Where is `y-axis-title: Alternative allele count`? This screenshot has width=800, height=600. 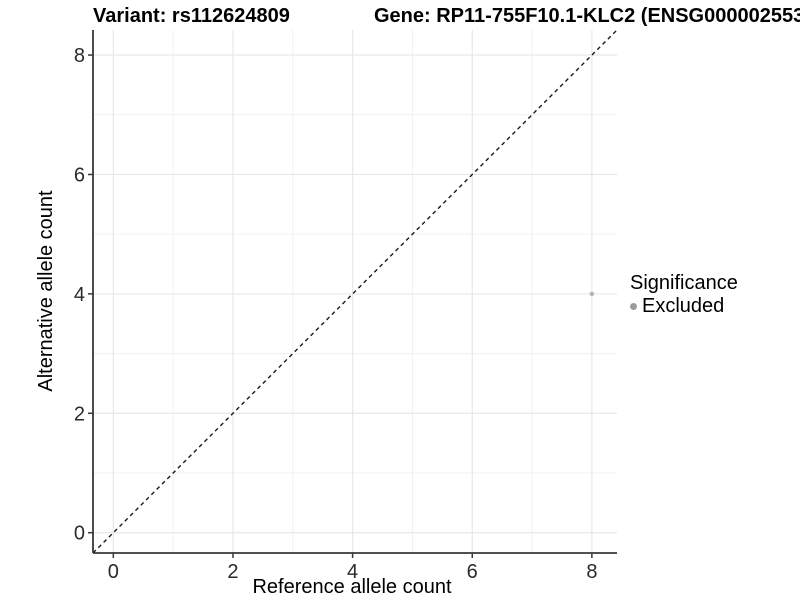 y-axis-title: Alternative allele count is located at coordinates (46, 291).